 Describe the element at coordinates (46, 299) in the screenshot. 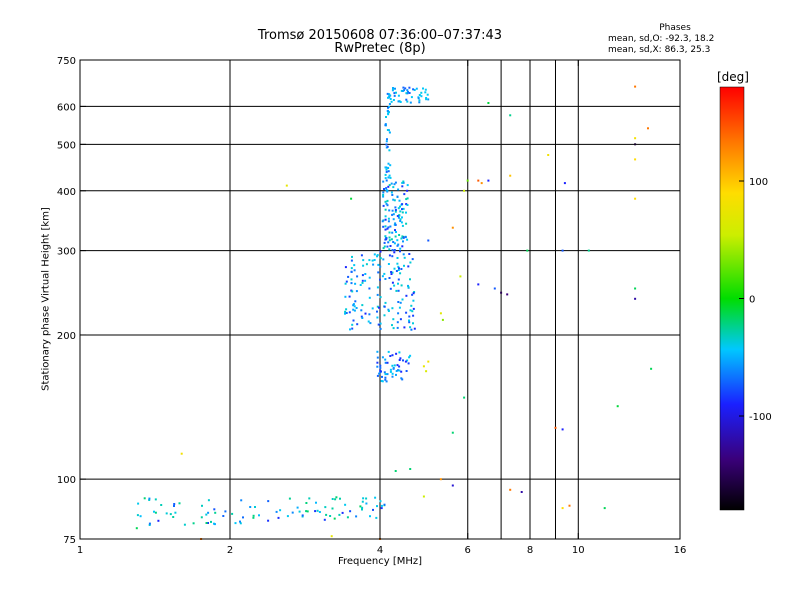

I see `y-axis-label: Stationary phase Virtual Height [km]` at that location.